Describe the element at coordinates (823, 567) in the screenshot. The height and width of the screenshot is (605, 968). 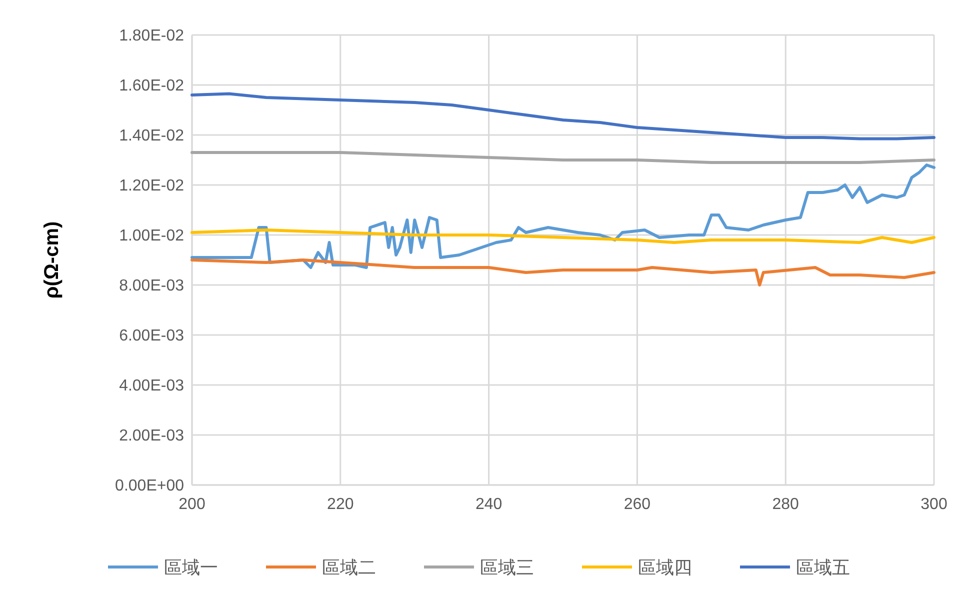
I see `legend-label: 區域五` at that location.